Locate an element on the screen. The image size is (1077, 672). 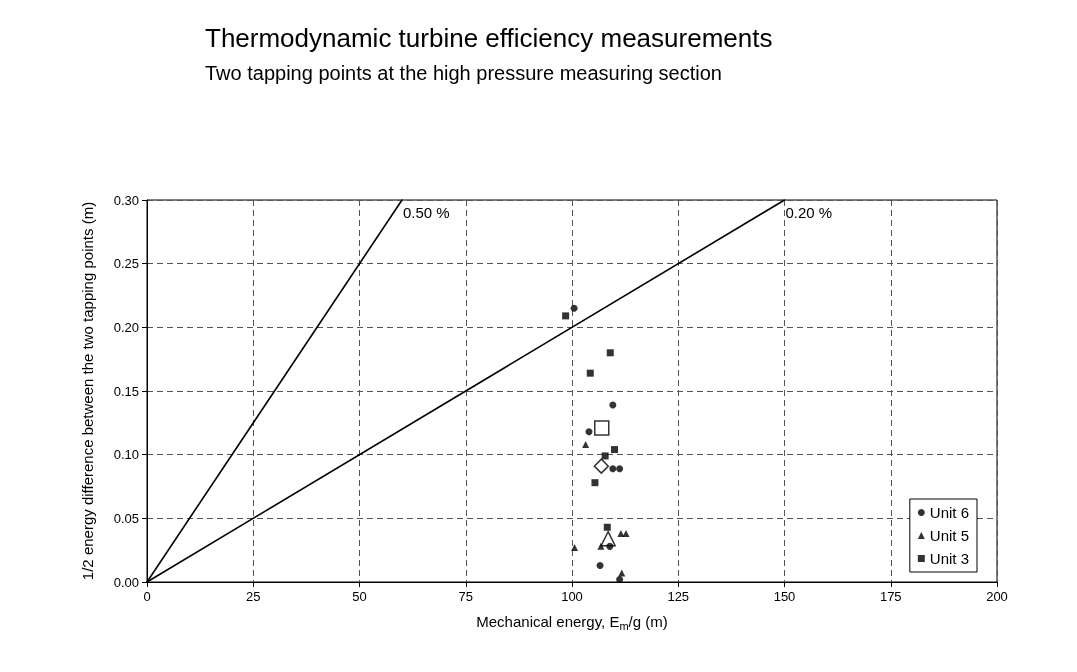
y-tick-label: 0.15 is located at coordinates (126, 391).